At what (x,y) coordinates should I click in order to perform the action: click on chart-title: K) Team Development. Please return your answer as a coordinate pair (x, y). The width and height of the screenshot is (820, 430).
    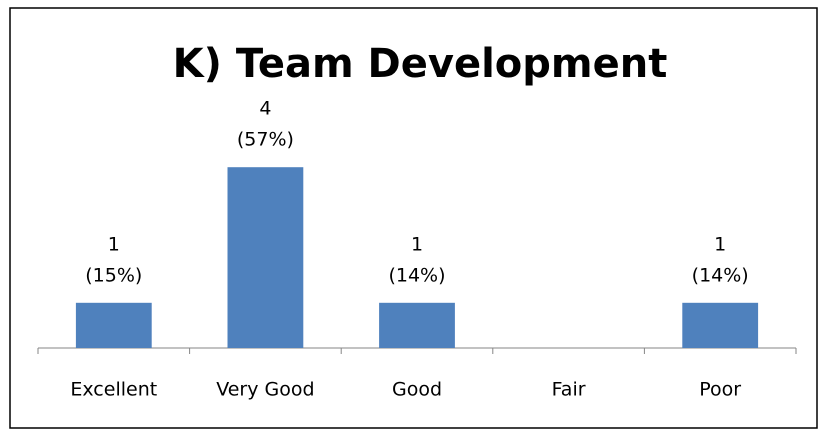
    Looking at the image, I should click on (420, 64).